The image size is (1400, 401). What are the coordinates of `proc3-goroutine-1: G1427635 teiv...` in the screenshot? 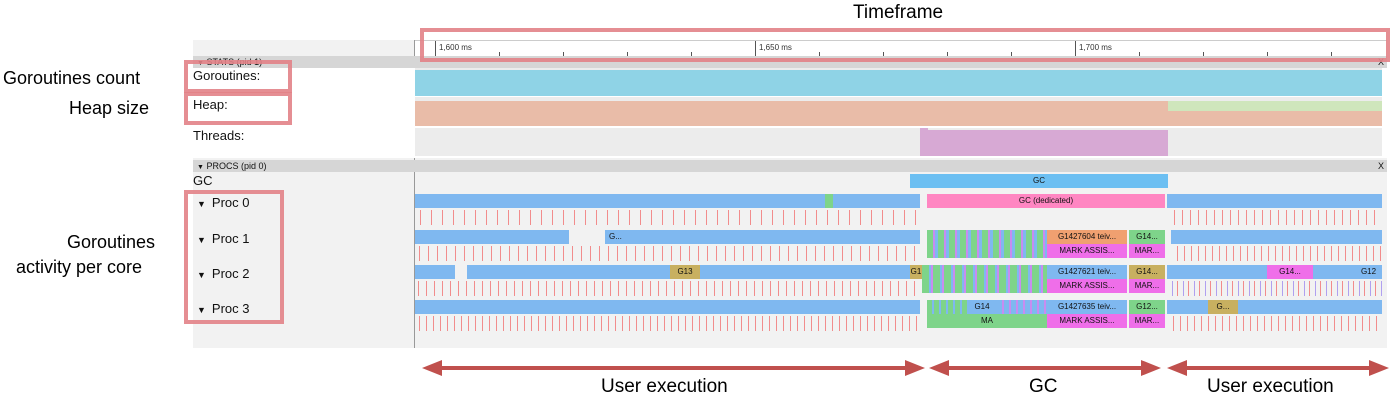 It's located at (1087, 307).